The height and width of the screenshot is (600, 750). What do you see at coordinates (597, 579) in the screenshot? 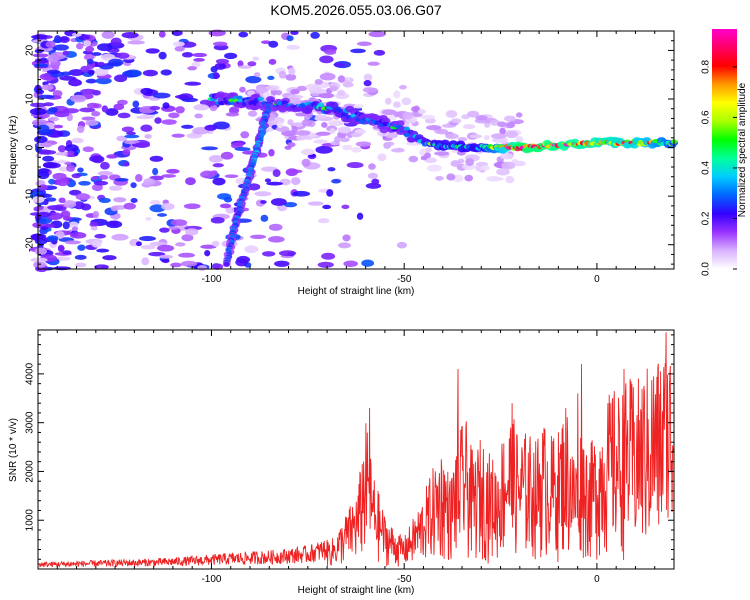
I see `snr-xtick-label: 0` at bounding box center [597, 579].